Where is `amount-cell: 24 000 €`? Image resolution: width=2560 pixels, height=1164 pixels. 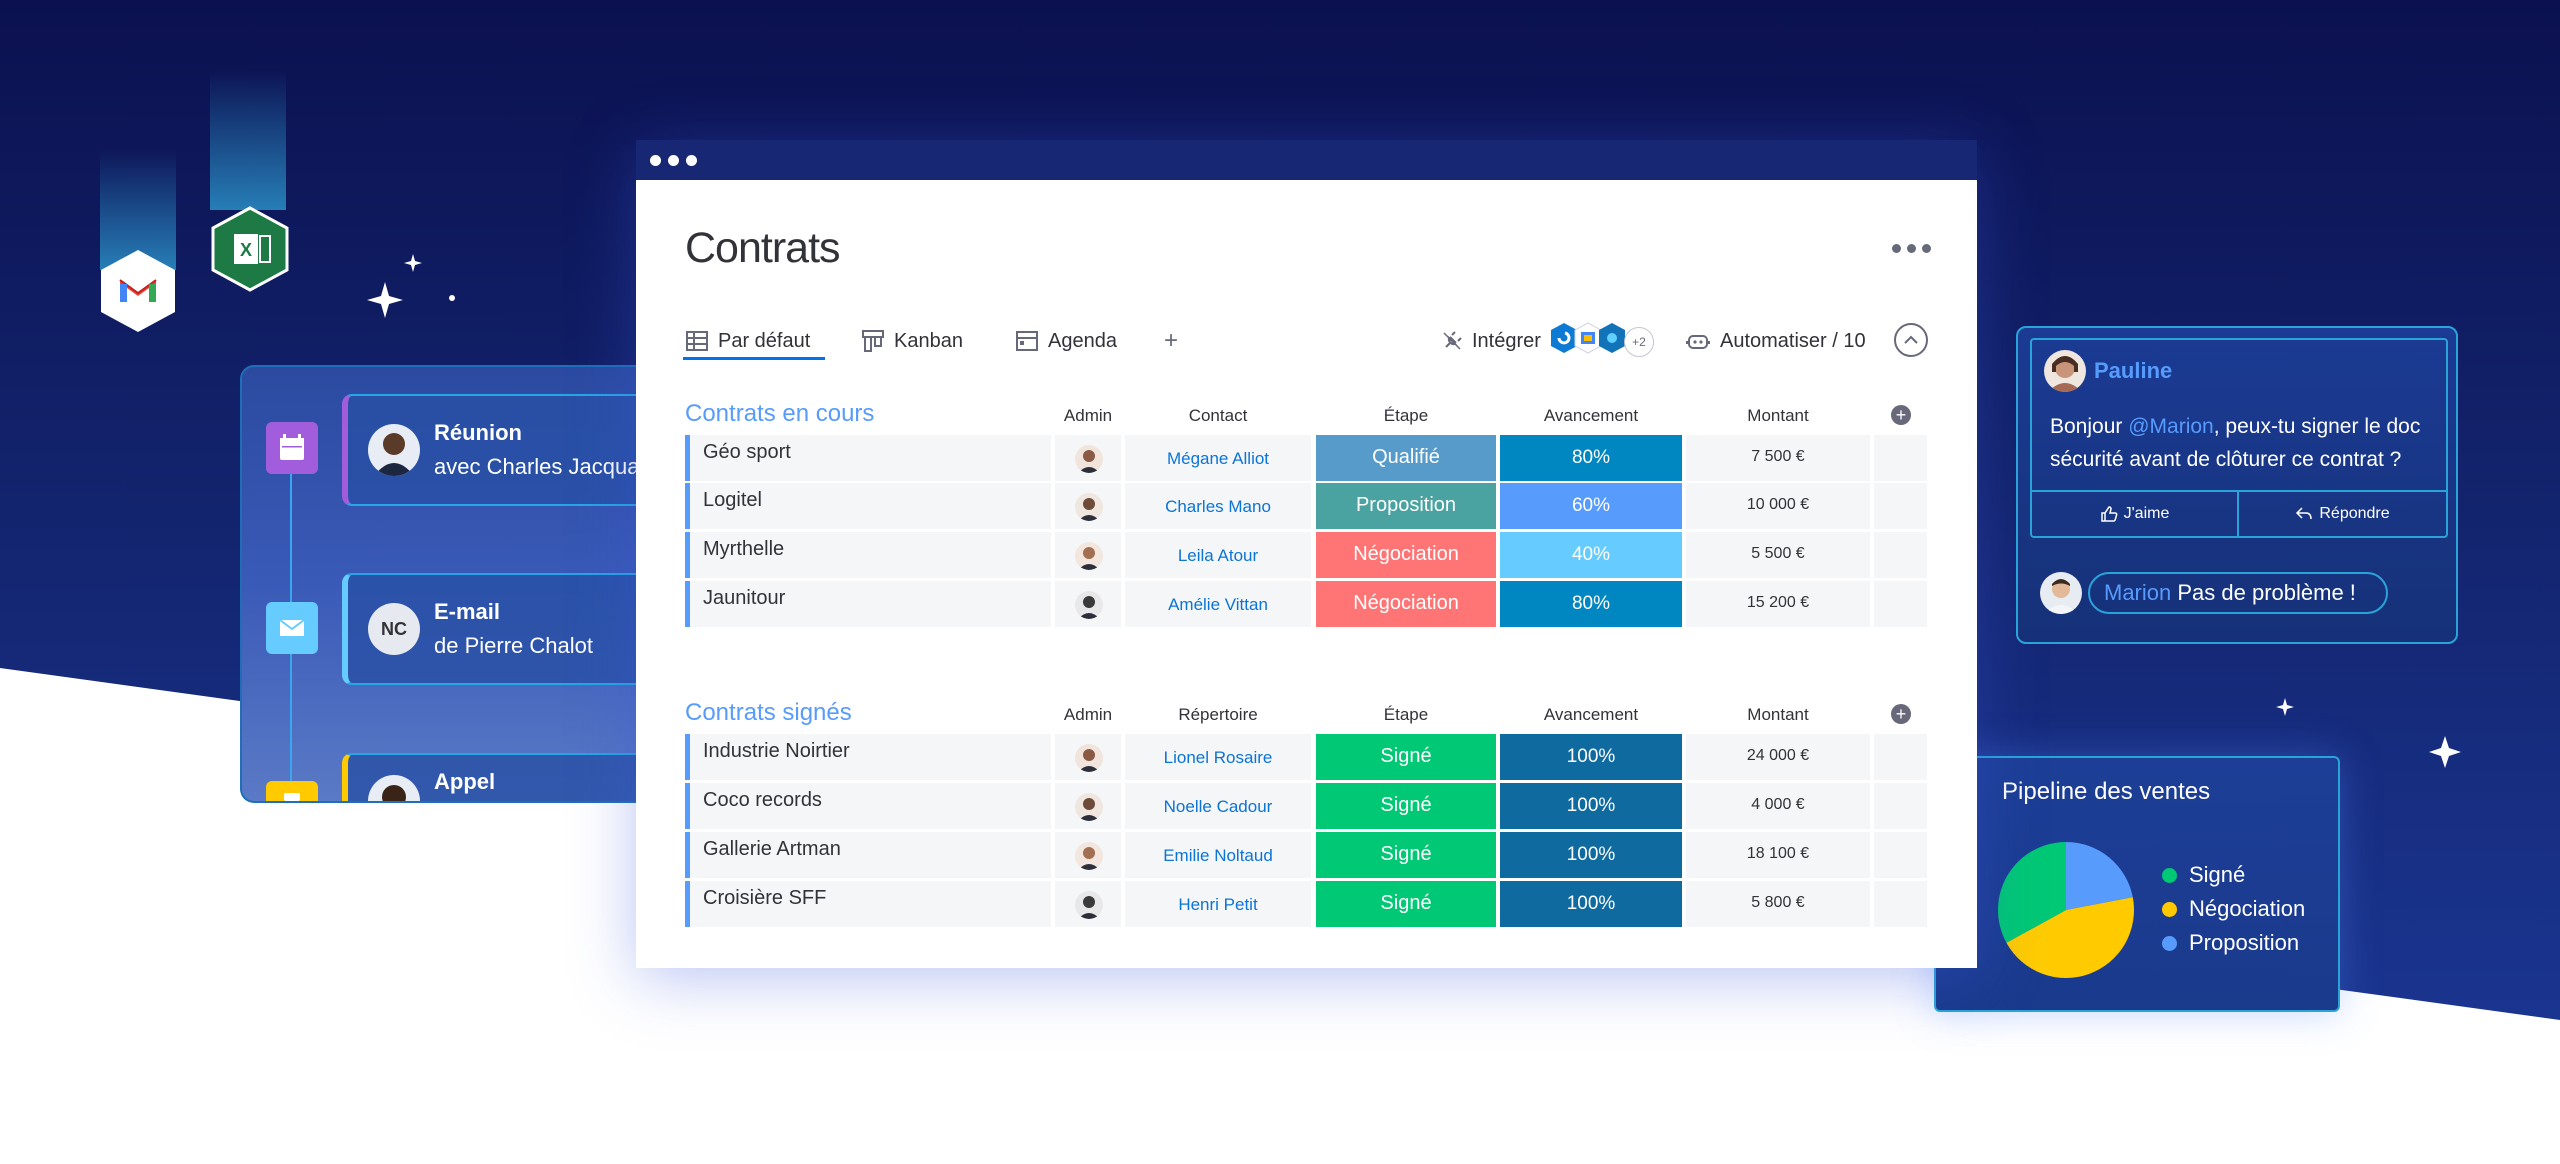 amount-cell: 24 000 € is located at coordinates (1778, 757).